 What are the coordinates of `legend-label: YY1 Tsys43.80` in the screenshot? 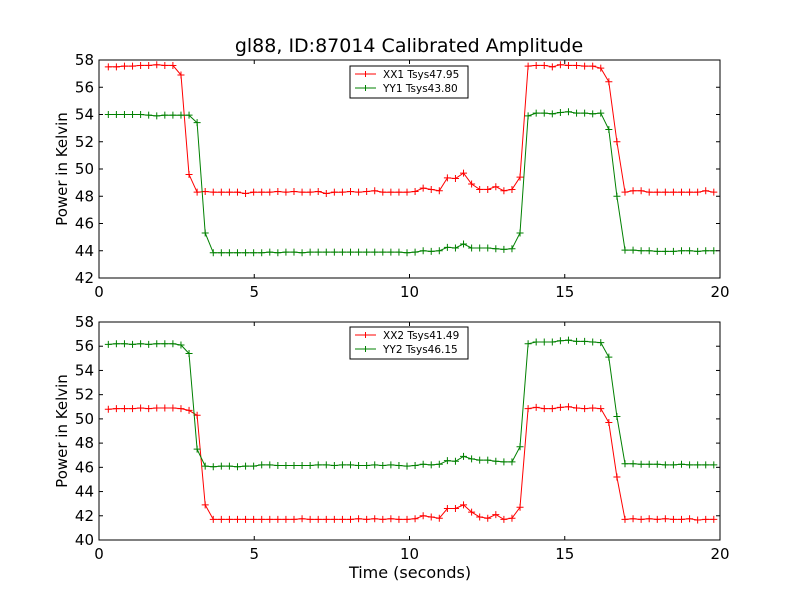 It's located at (420, 89).